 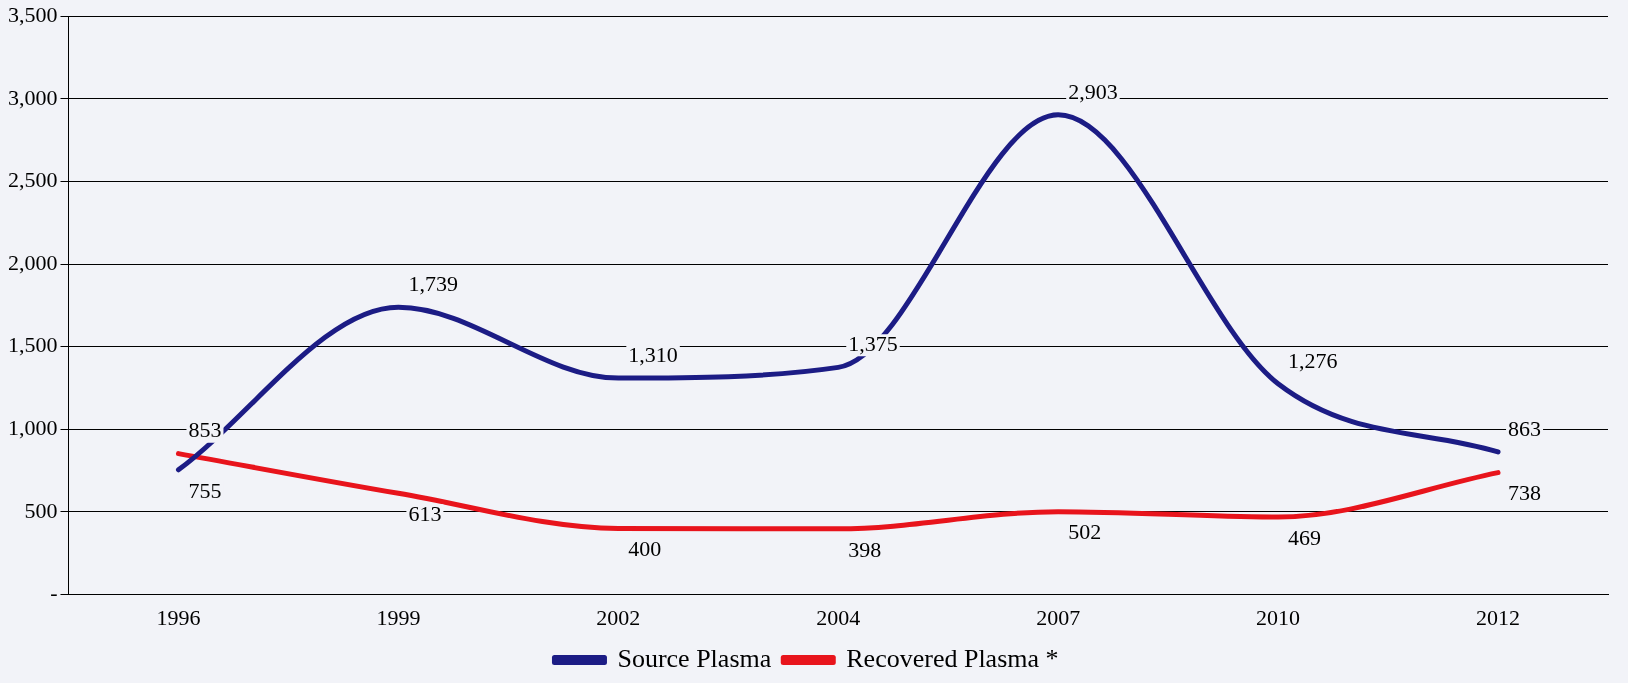 What do you see at coordinates (1313, 360) in the screenshot?
I see `data-label: 1,276` at bounding box center [1313, 360].